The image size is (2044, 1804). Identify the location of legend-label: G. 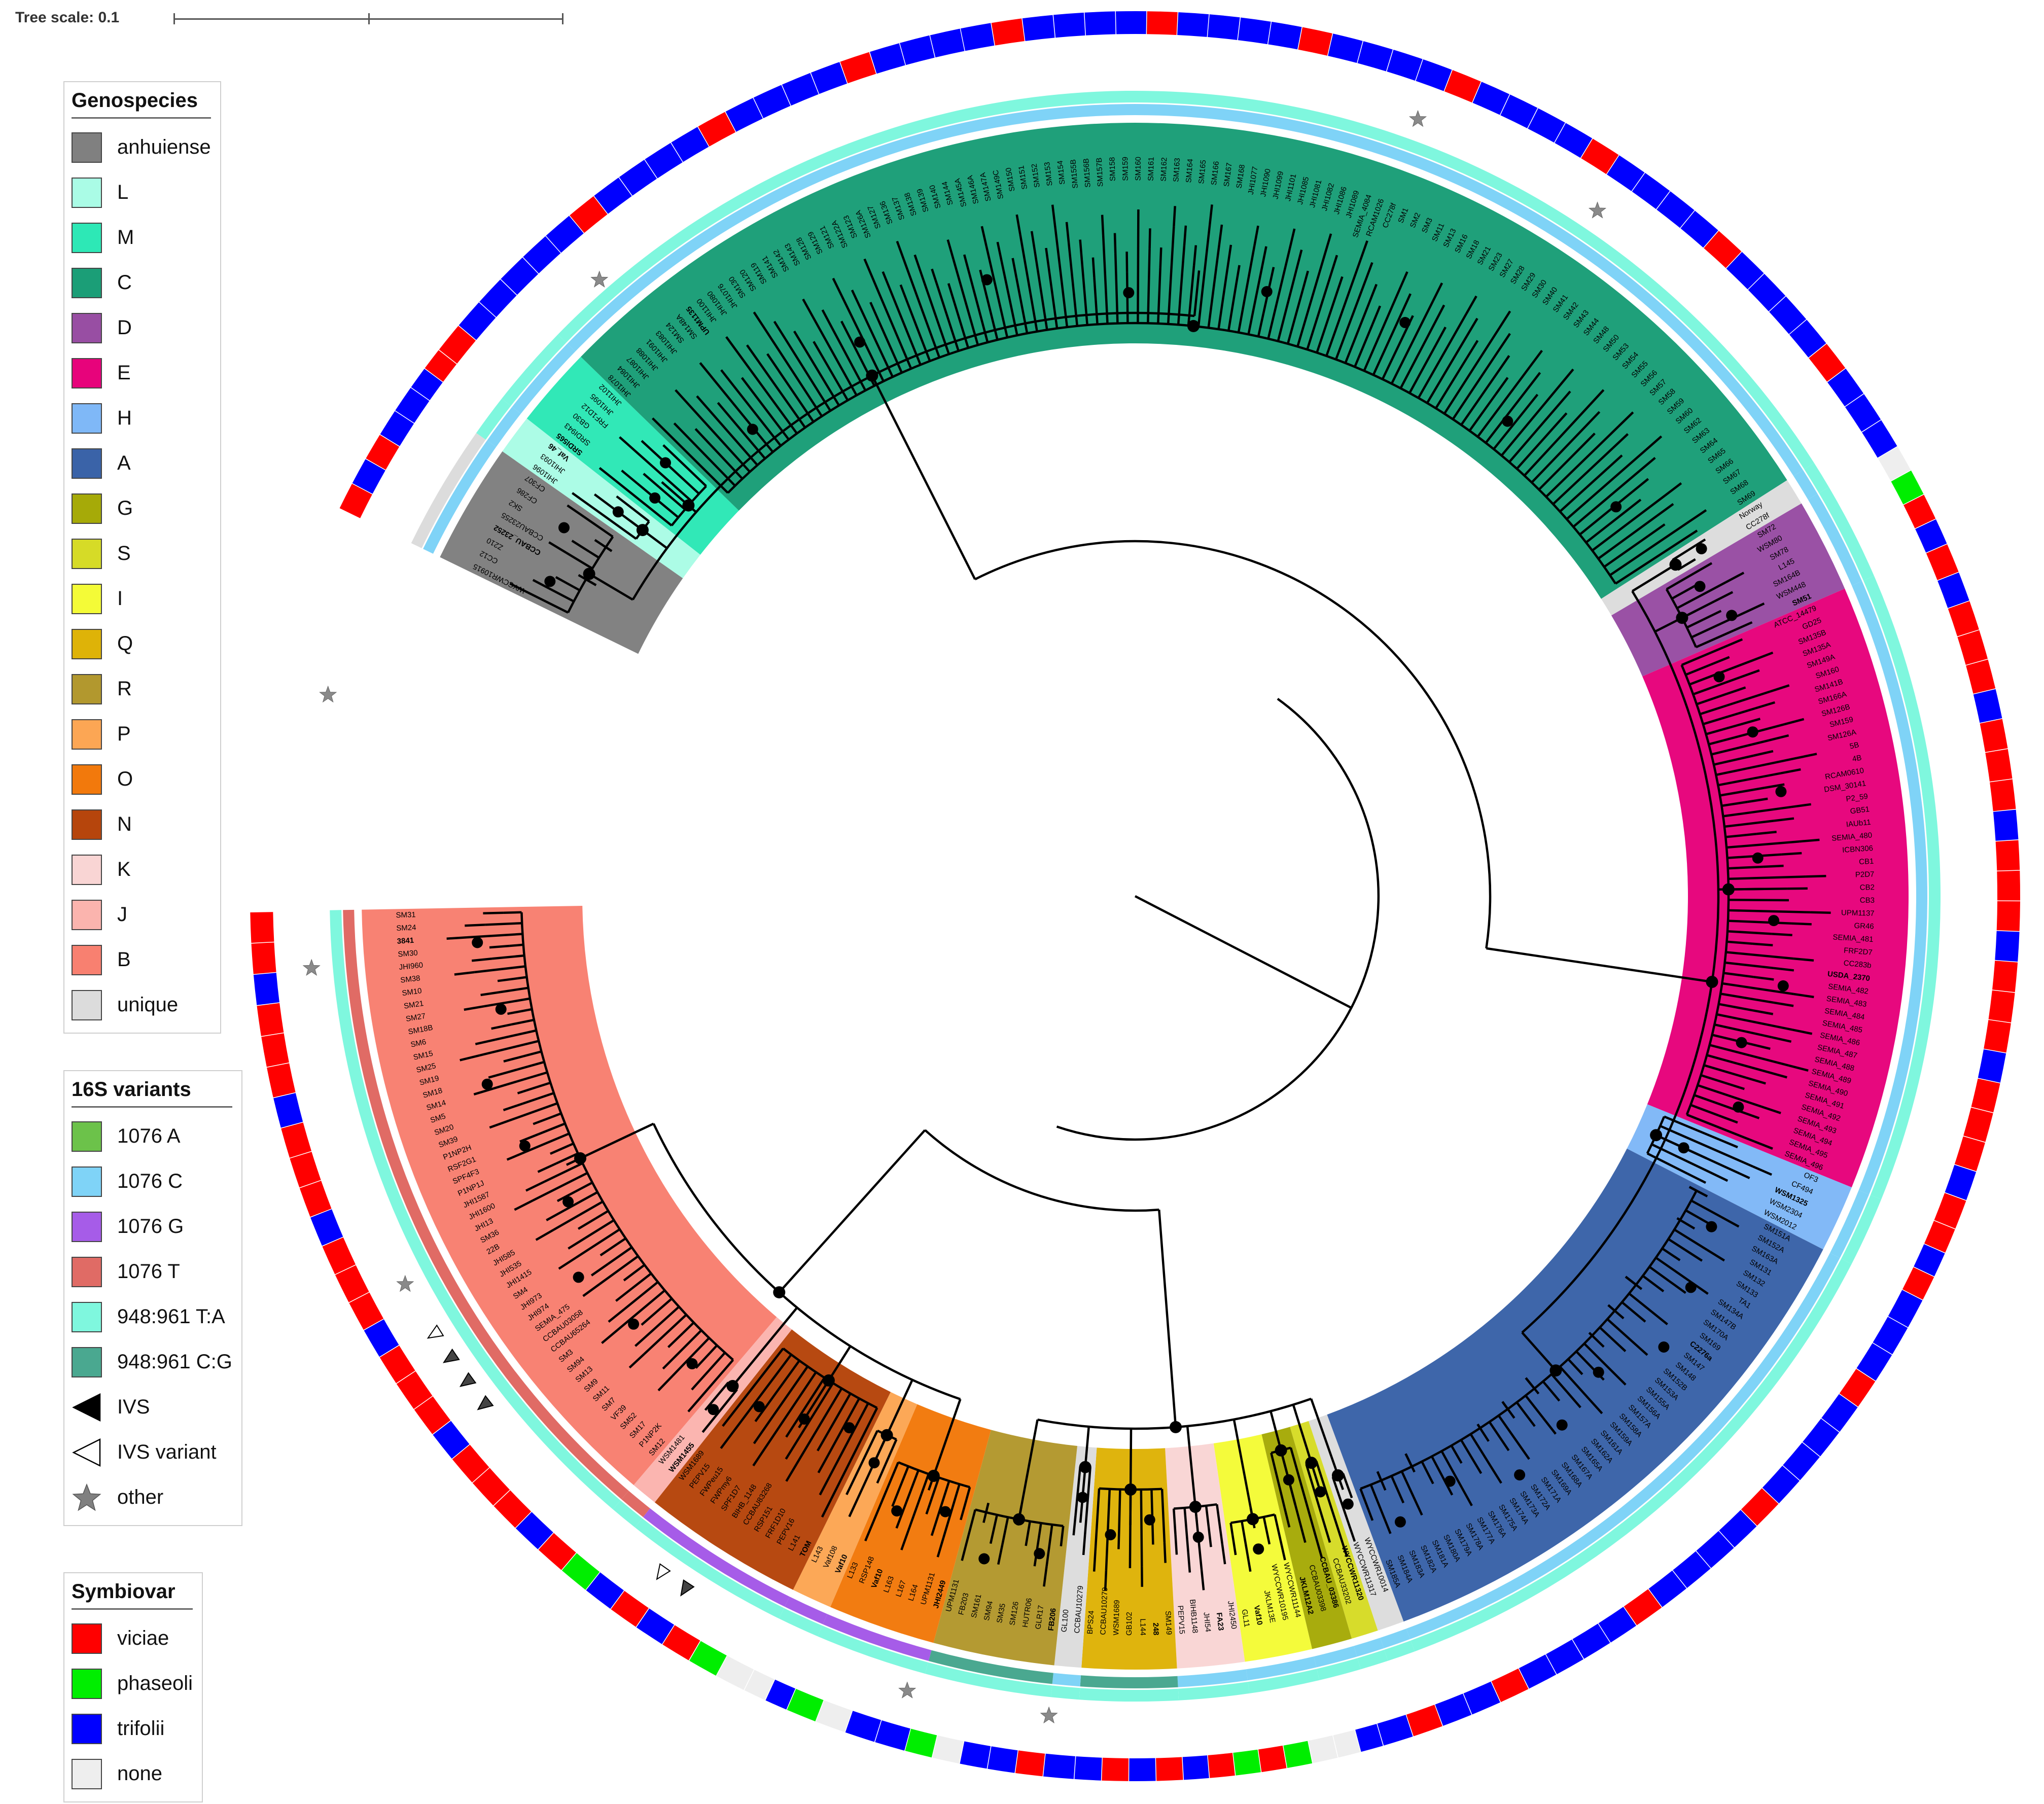
(125, 508).